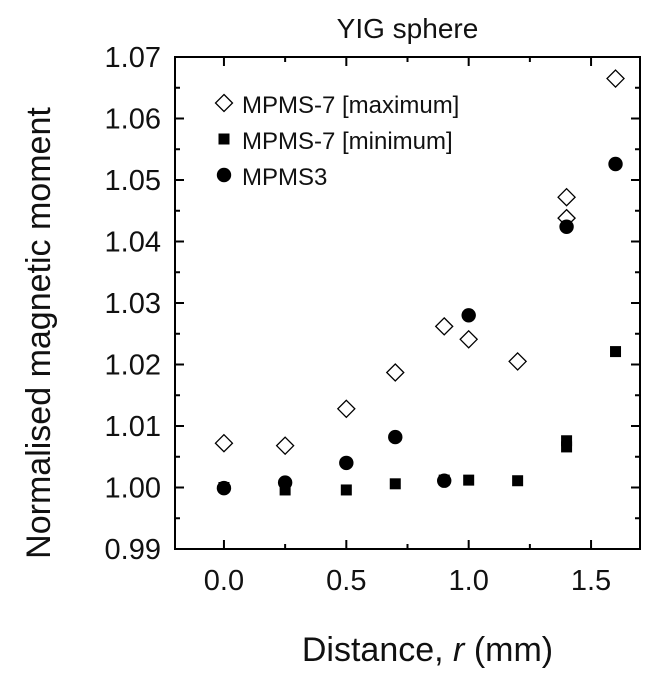  I want to click on y-tick-label: 1.05, so click(133, 181).